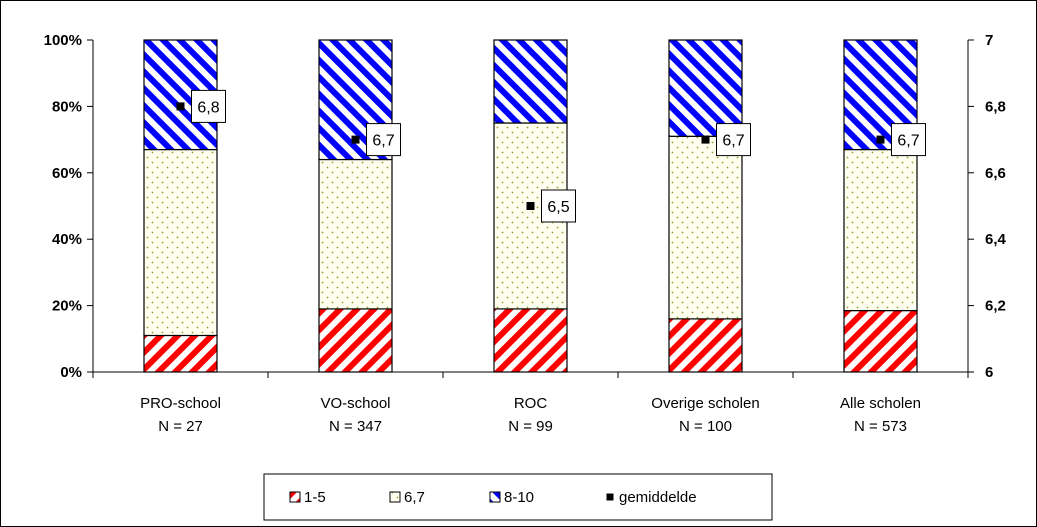 This screenshot has width=1037, height=527. Describe the element at coordinates (180, 426) in the screenshot. I see `category-count-1: N = 27` at that location.